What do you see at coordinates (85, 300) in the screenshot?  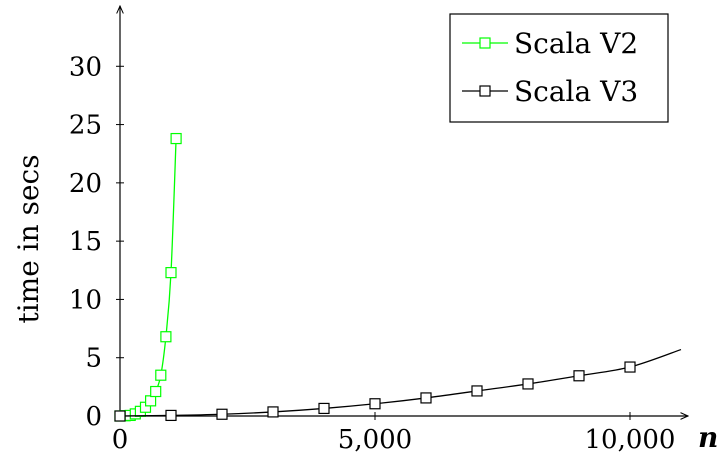 I see `y-tick-label: 10` at bounding box center [85, 300].